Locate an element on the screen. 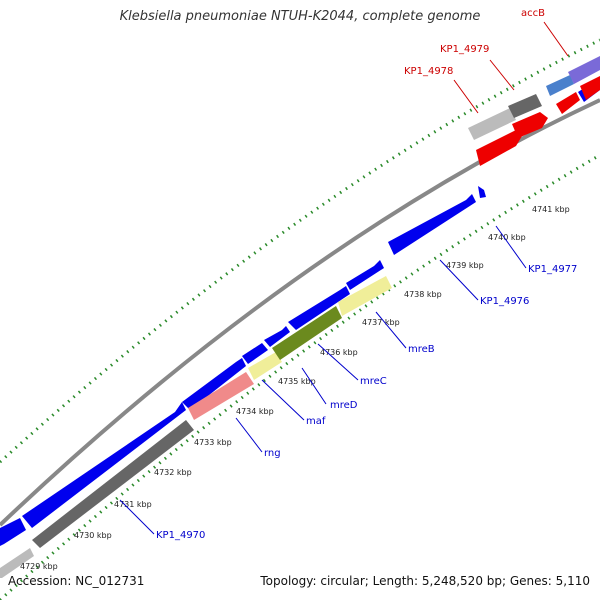  gene-label-mrec: mreC is located at coordinates (373, 381).